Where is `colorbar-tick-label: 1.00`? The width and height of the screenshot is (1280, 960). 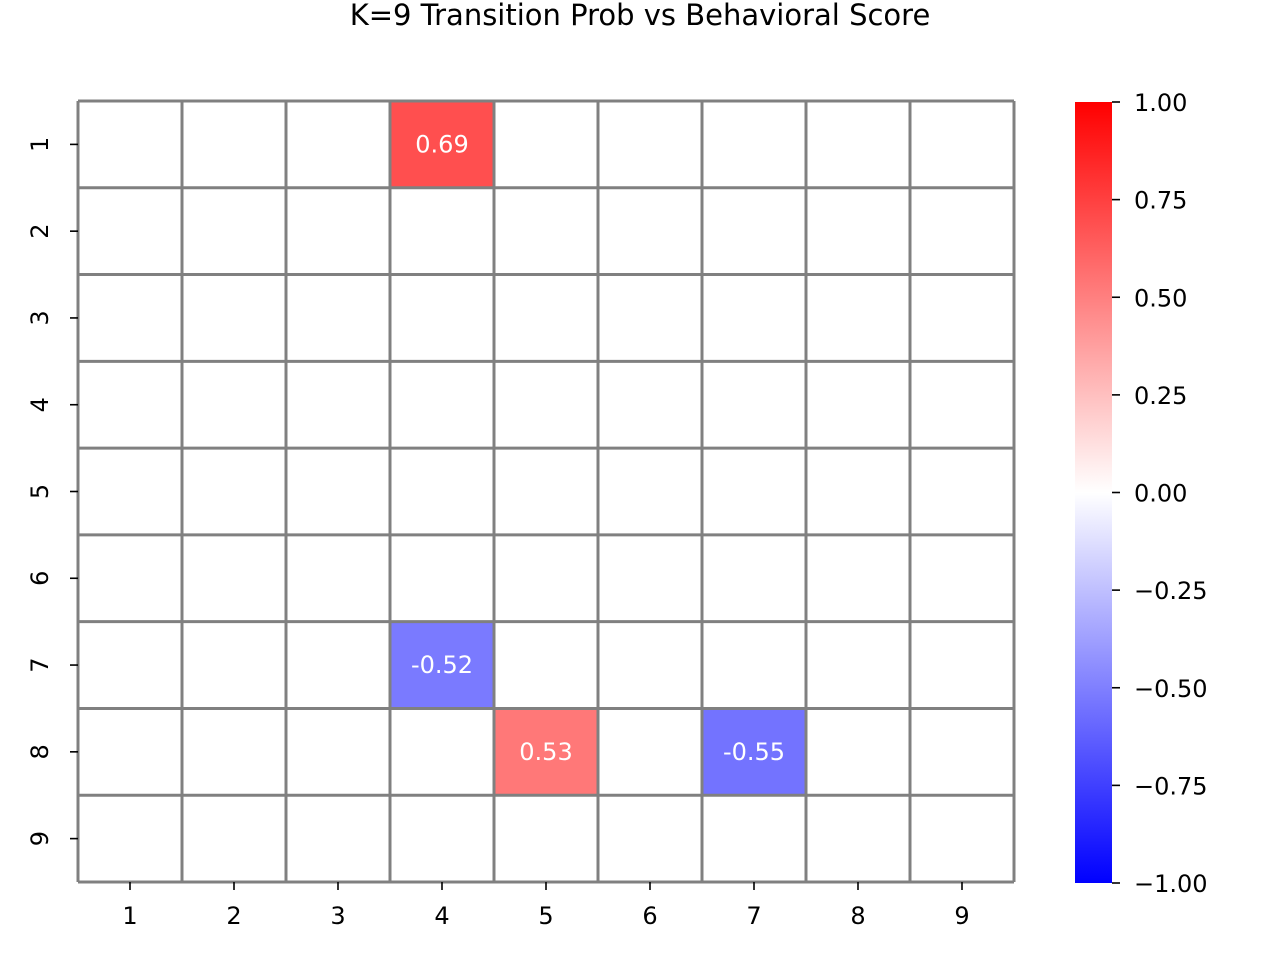
colorbar-tick-label: 1.00 is located at coordinates (1160, 103).